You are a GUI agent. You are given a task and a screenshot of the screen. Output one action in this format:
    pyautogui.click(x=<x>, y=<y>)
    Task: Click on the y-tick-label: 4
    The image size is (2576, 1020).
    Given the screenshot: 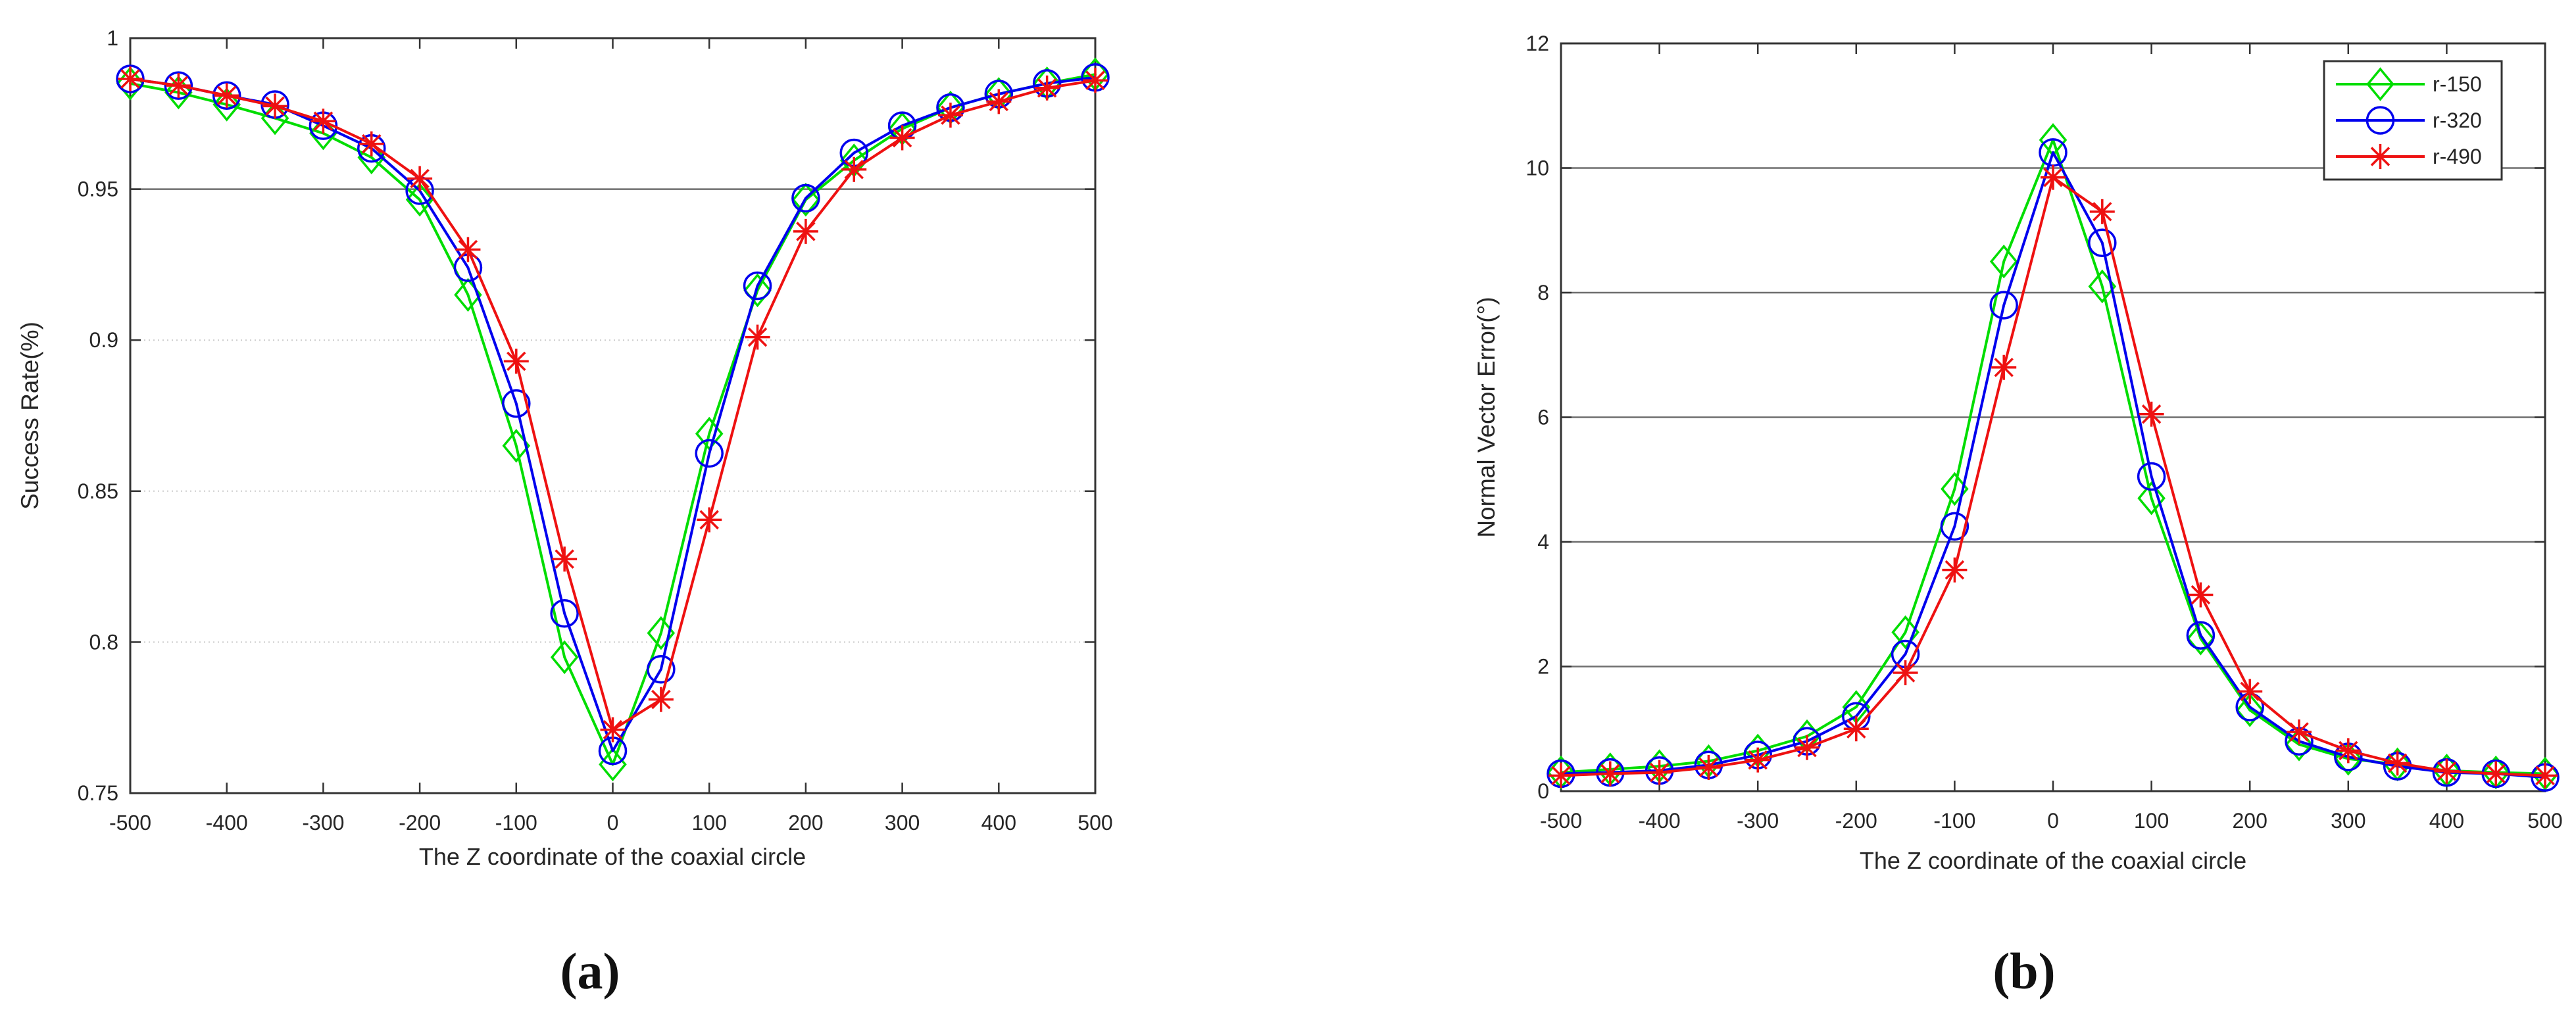 What is the action you would take?
    pyautogui.click(x=1543, y=542)
    